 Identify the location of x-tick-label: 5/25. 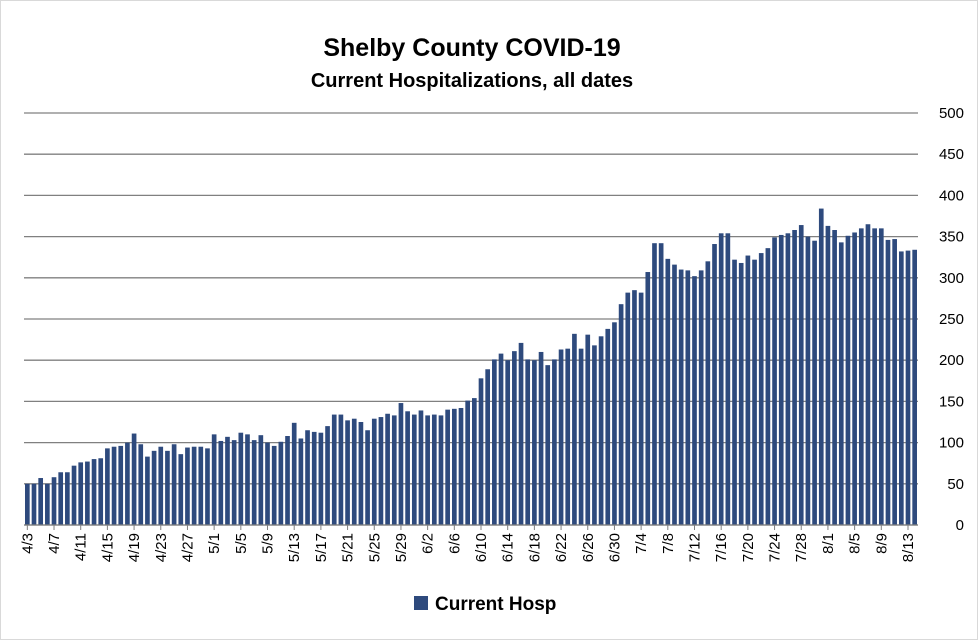
(374, 547).